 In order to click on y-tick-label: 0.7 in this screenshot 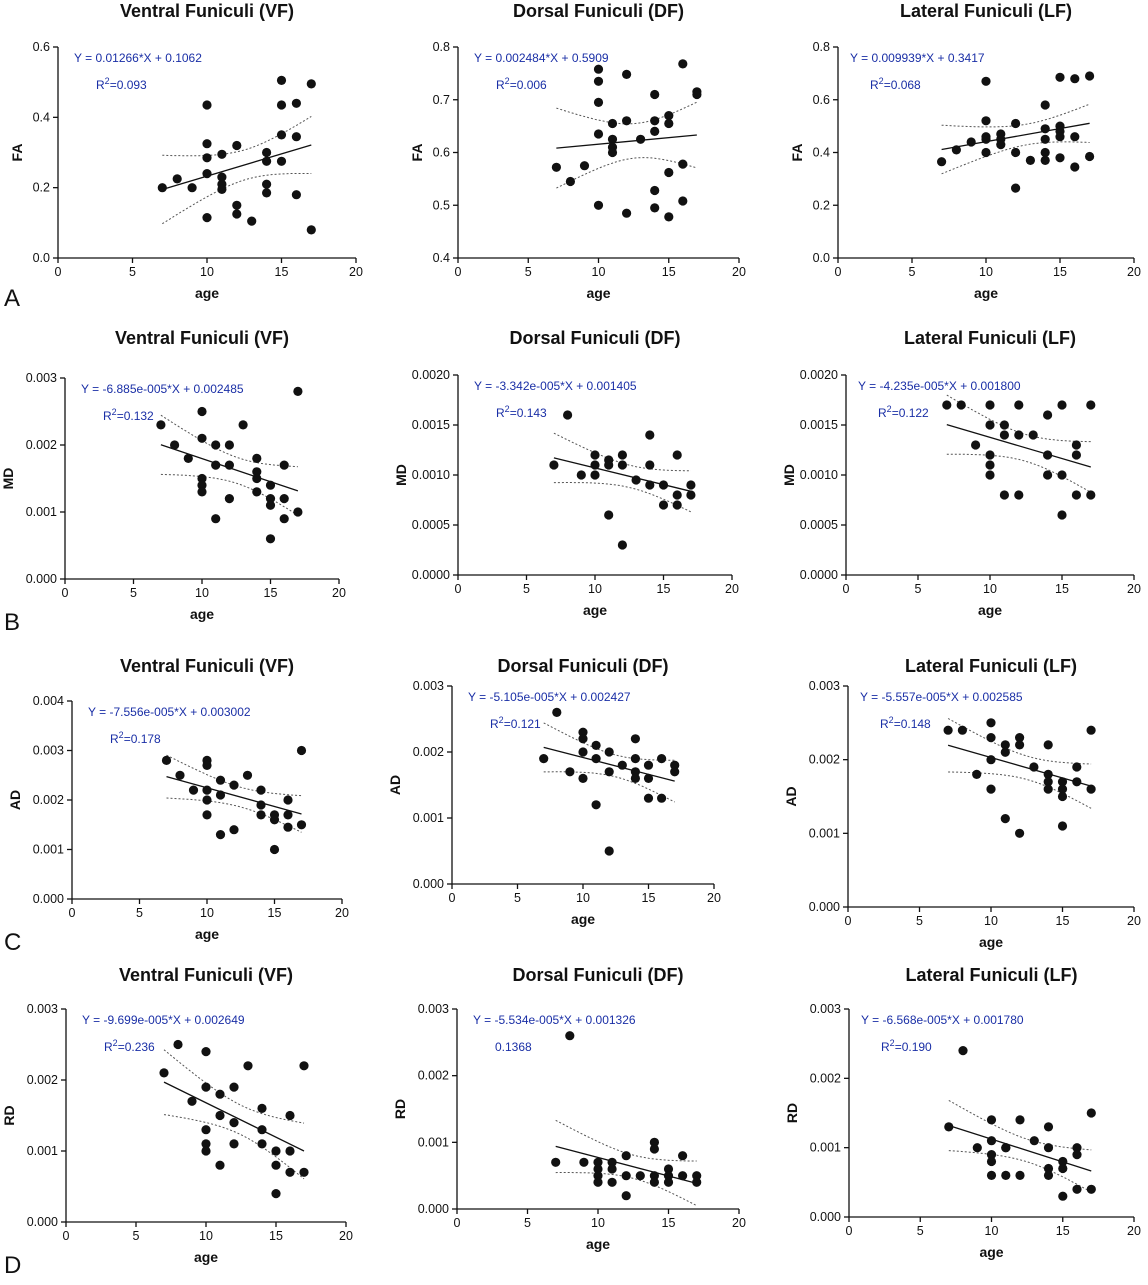, I will do `click(441, 100)`.